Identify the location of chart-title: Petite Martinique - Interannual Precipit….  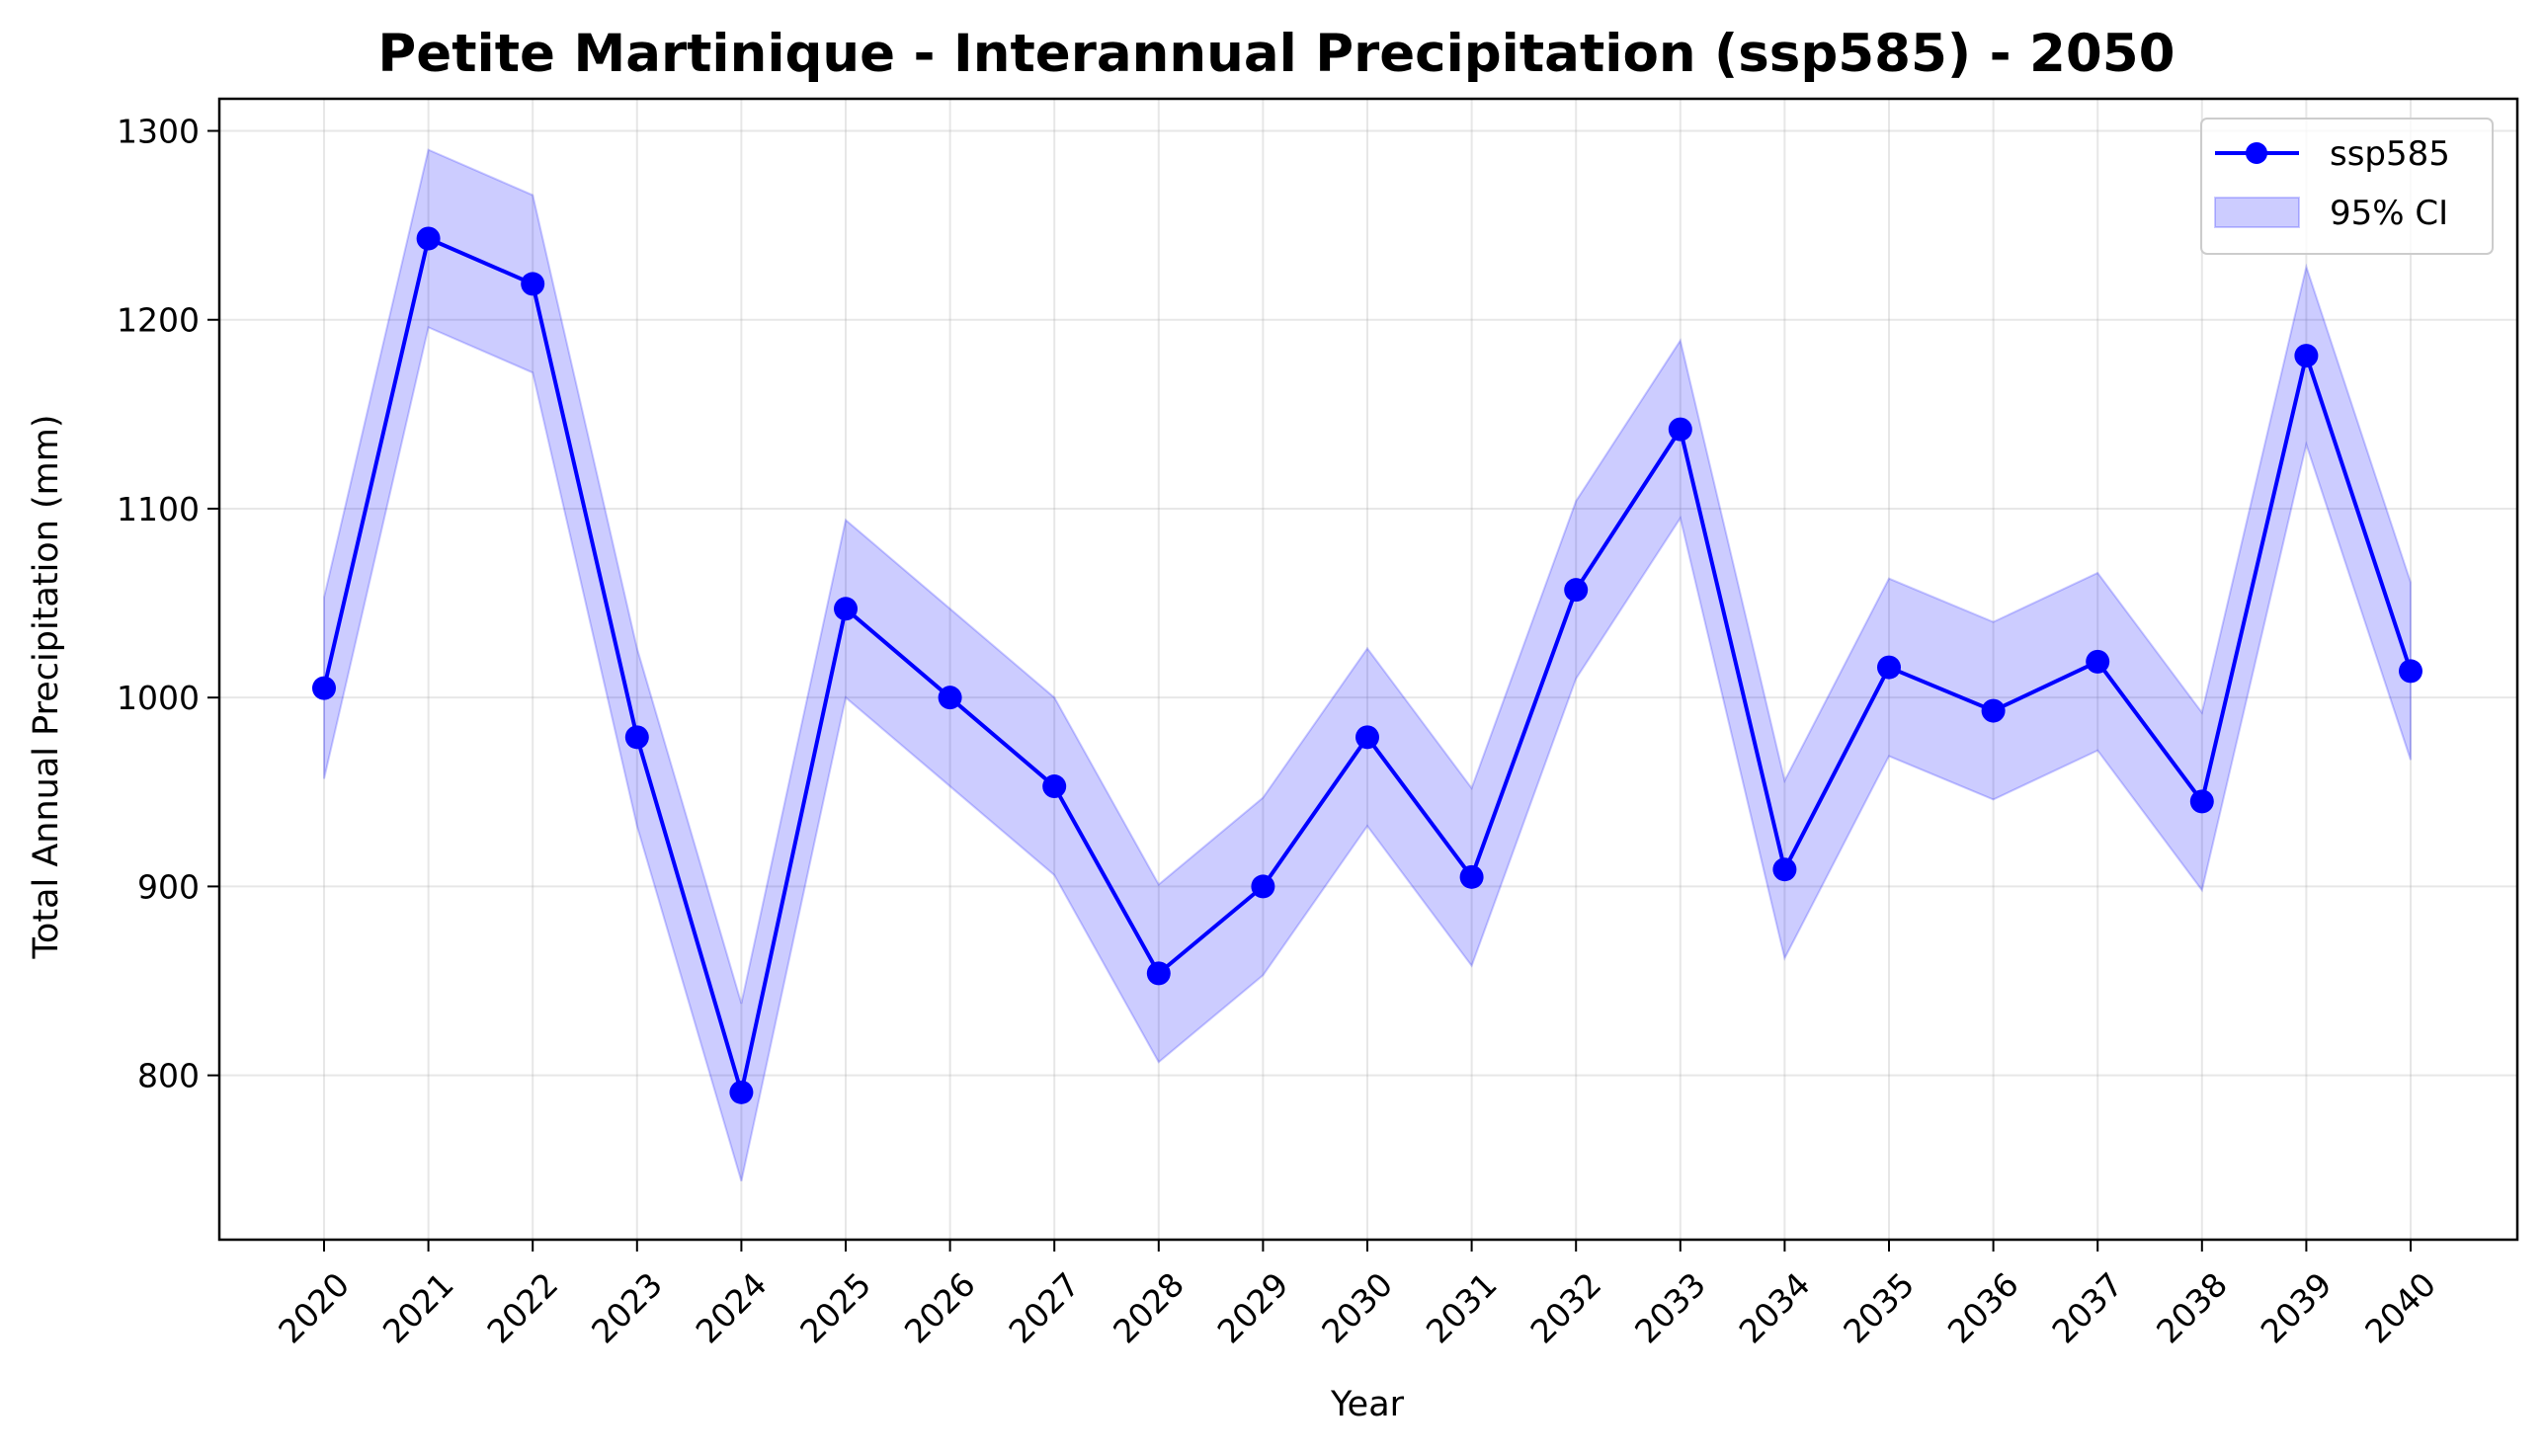
(1276, 54).